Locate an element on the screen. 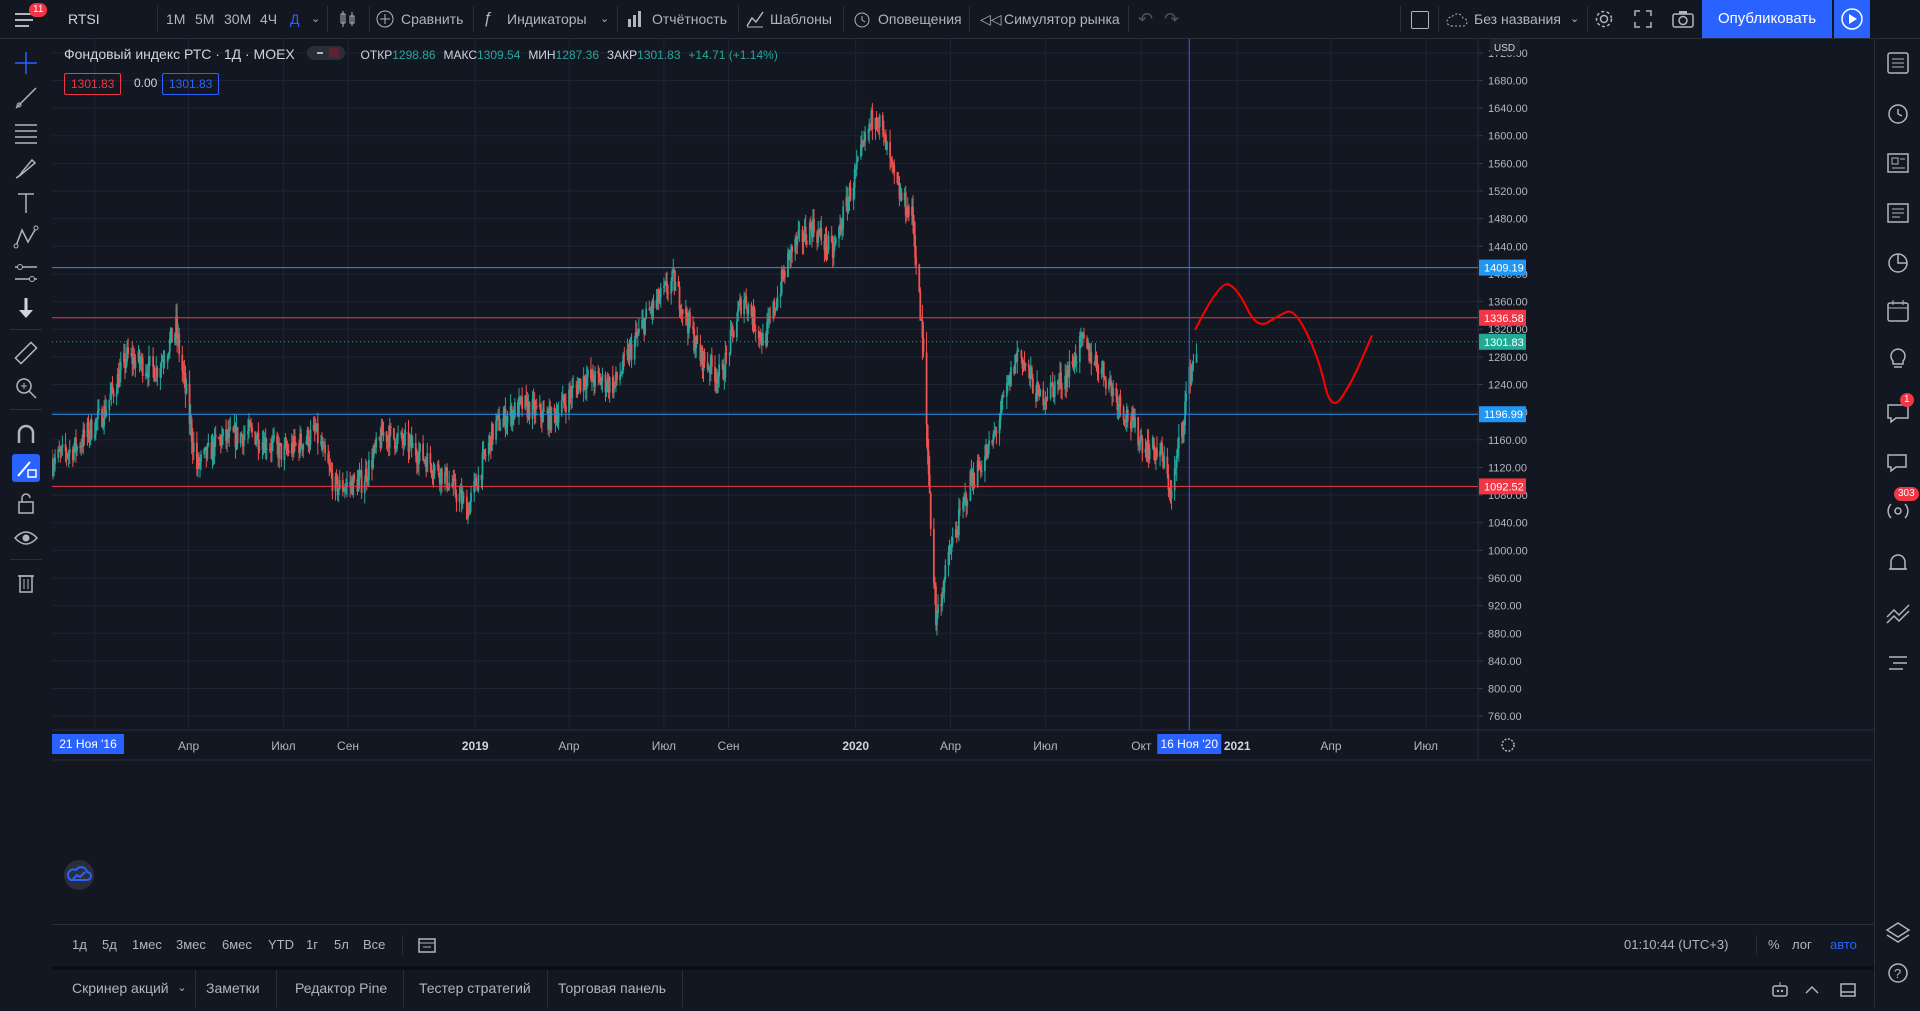 The height and width of the screenshot is (1011, 1920). legend-toggle is located at coordinates (325, 53).